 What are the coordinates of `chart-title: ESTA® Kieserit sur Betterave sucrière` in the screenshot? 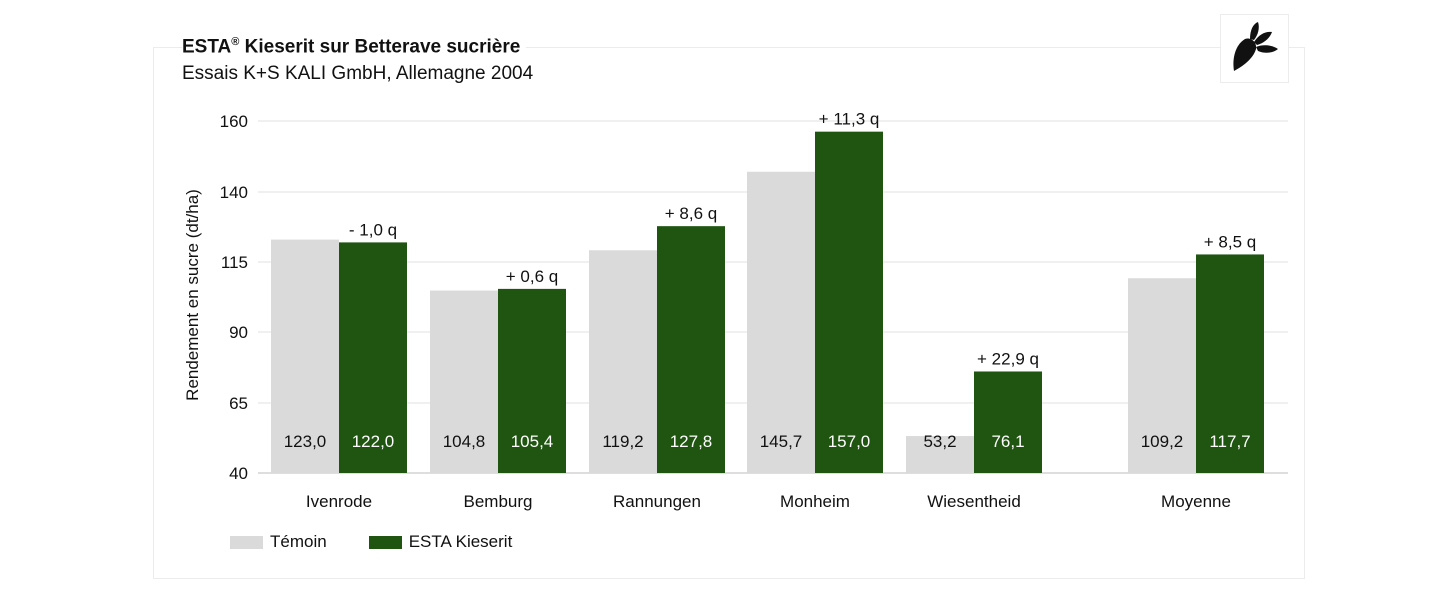 It's located at (354, 47).